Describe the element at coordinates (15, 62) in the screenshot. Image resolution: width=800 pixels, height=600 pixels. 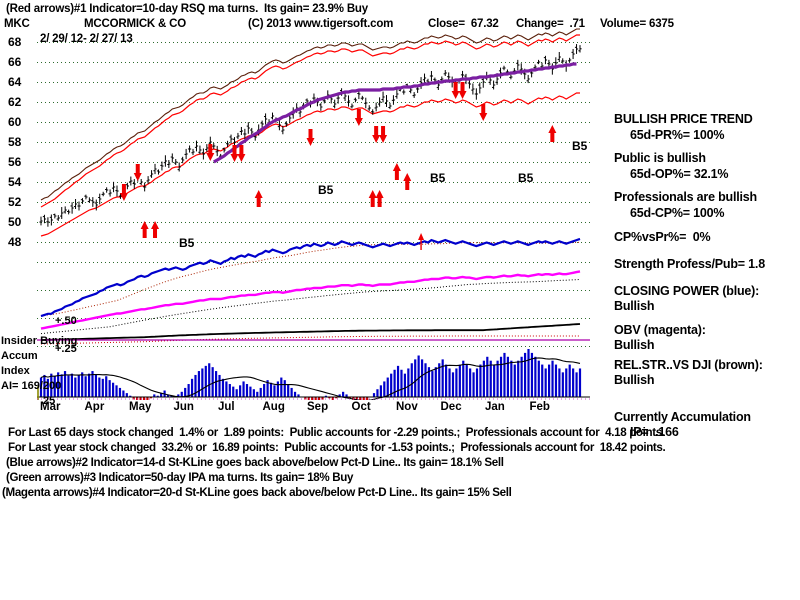
I see `y-axis-label: 66` at that location.